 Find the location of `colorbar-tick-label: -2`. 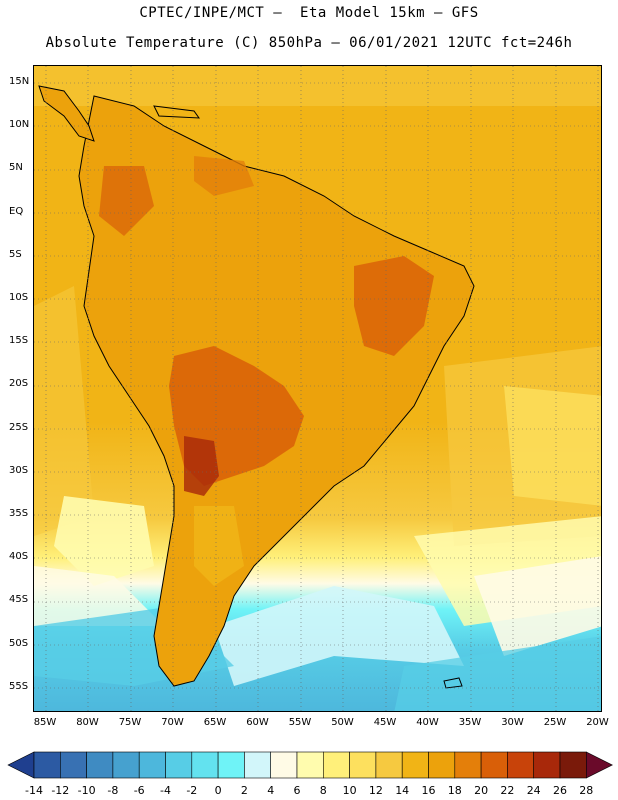

colorbar-tick-label: -2 is located at coordinates (192, 790).